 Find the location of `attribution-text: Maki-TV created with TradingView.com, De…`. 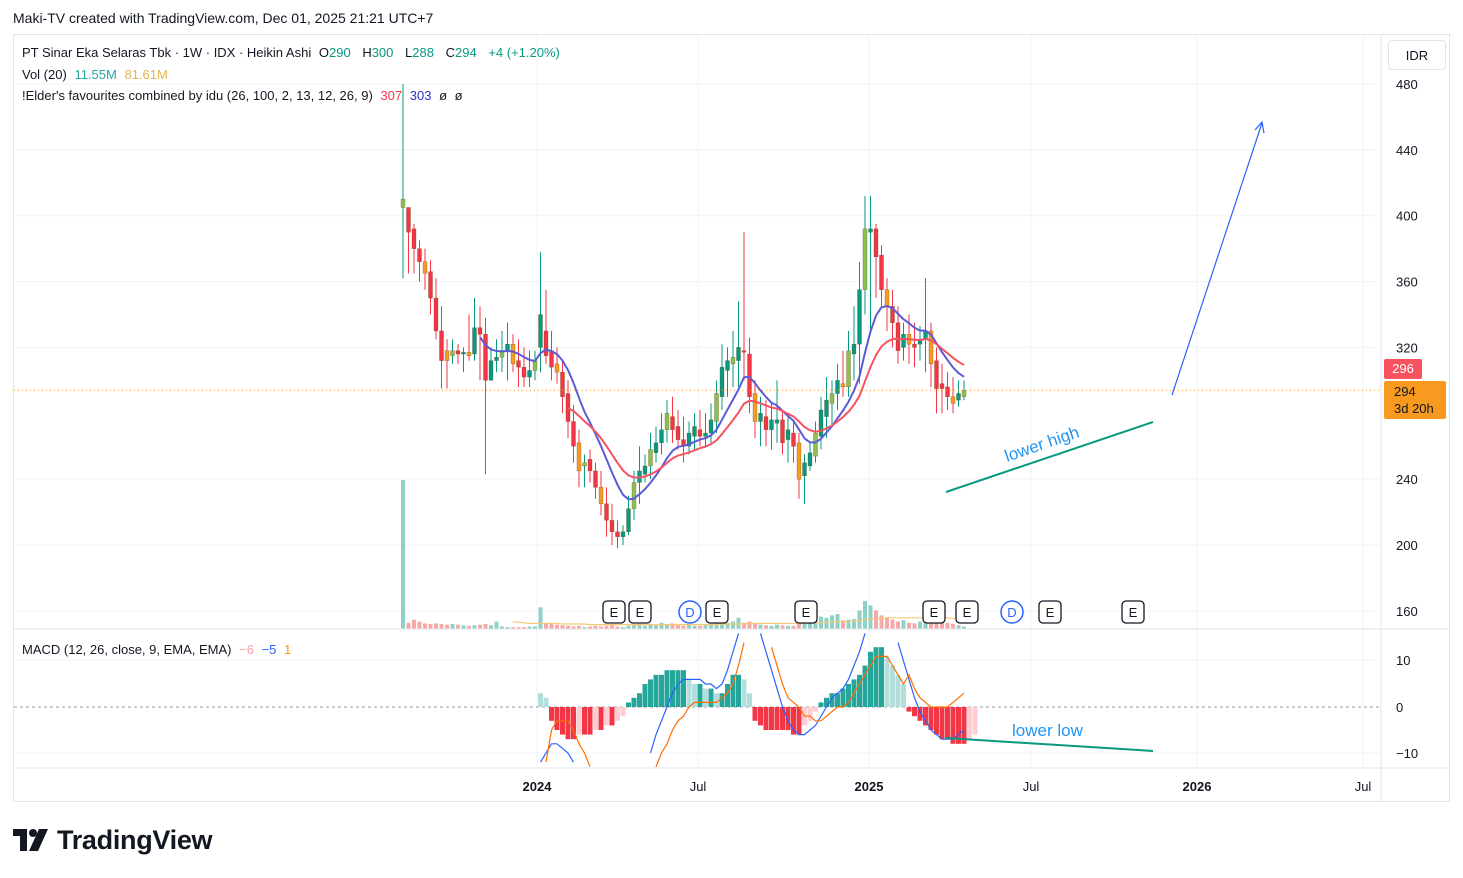

attribution-text: Maki-TV created with TradingView.com, De… is located at coordinates (223, 18).